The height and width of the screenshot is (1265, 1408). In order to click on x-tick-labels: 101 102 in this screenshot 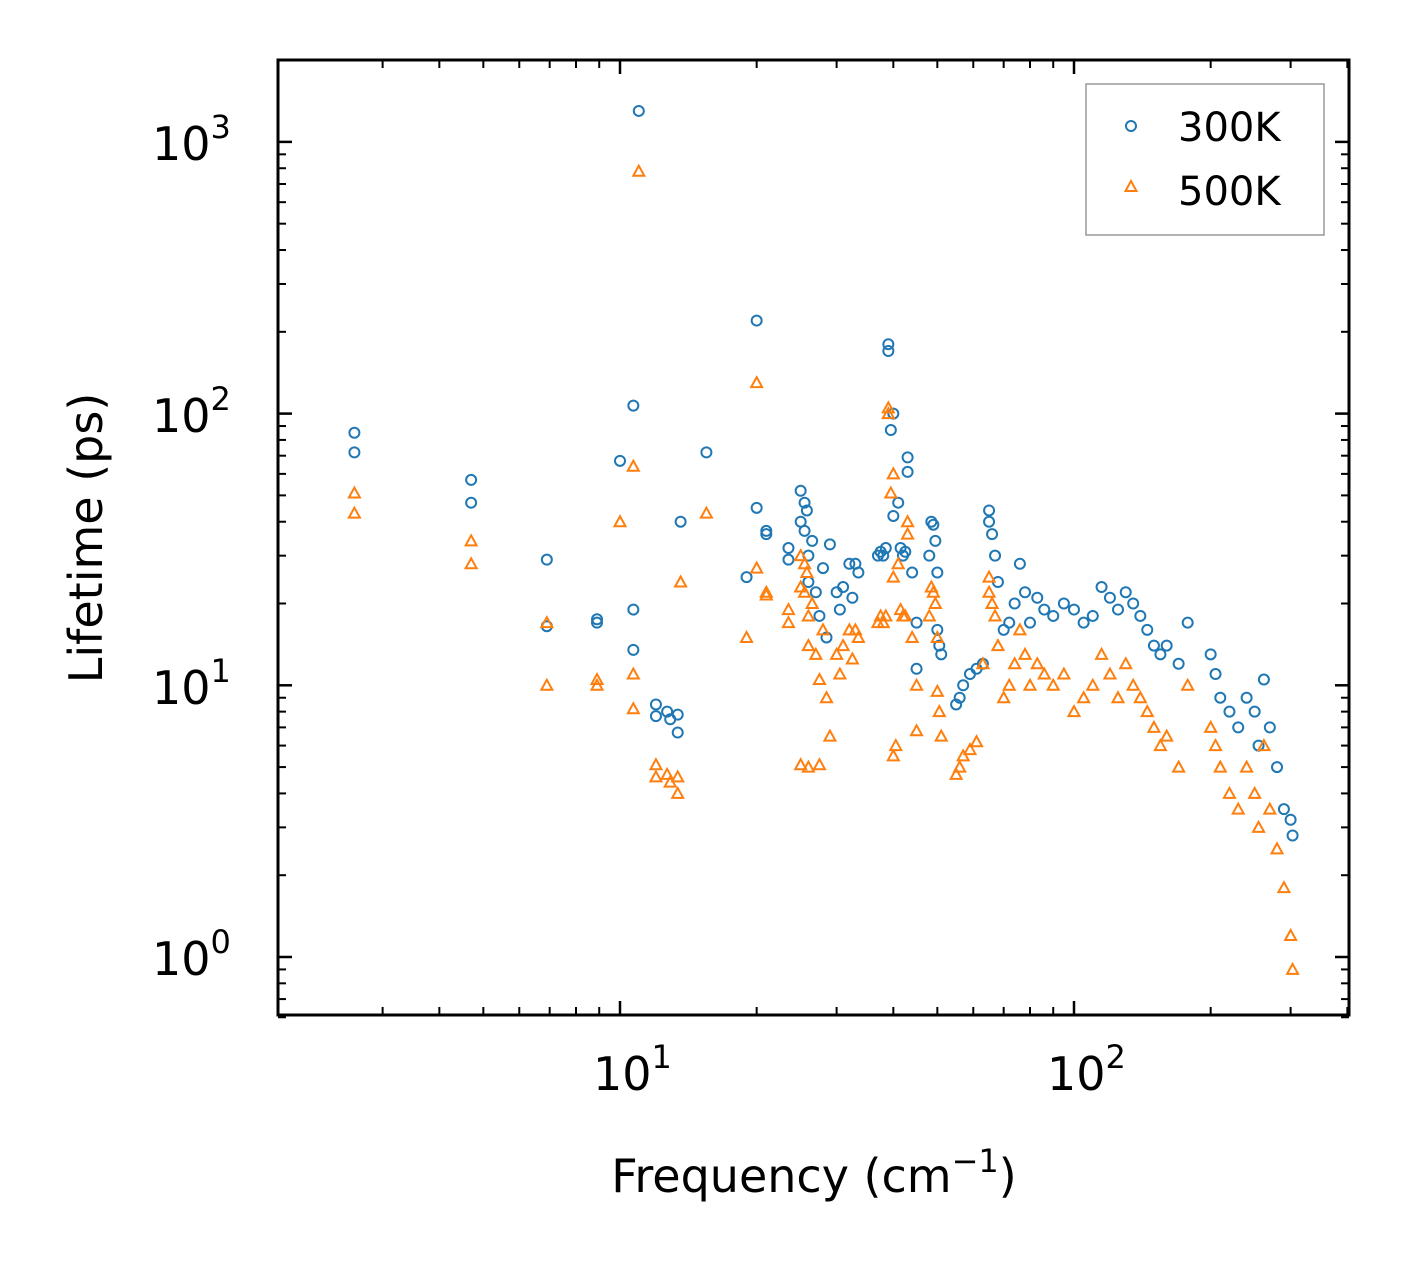, I will do `click(859, 1069)`.